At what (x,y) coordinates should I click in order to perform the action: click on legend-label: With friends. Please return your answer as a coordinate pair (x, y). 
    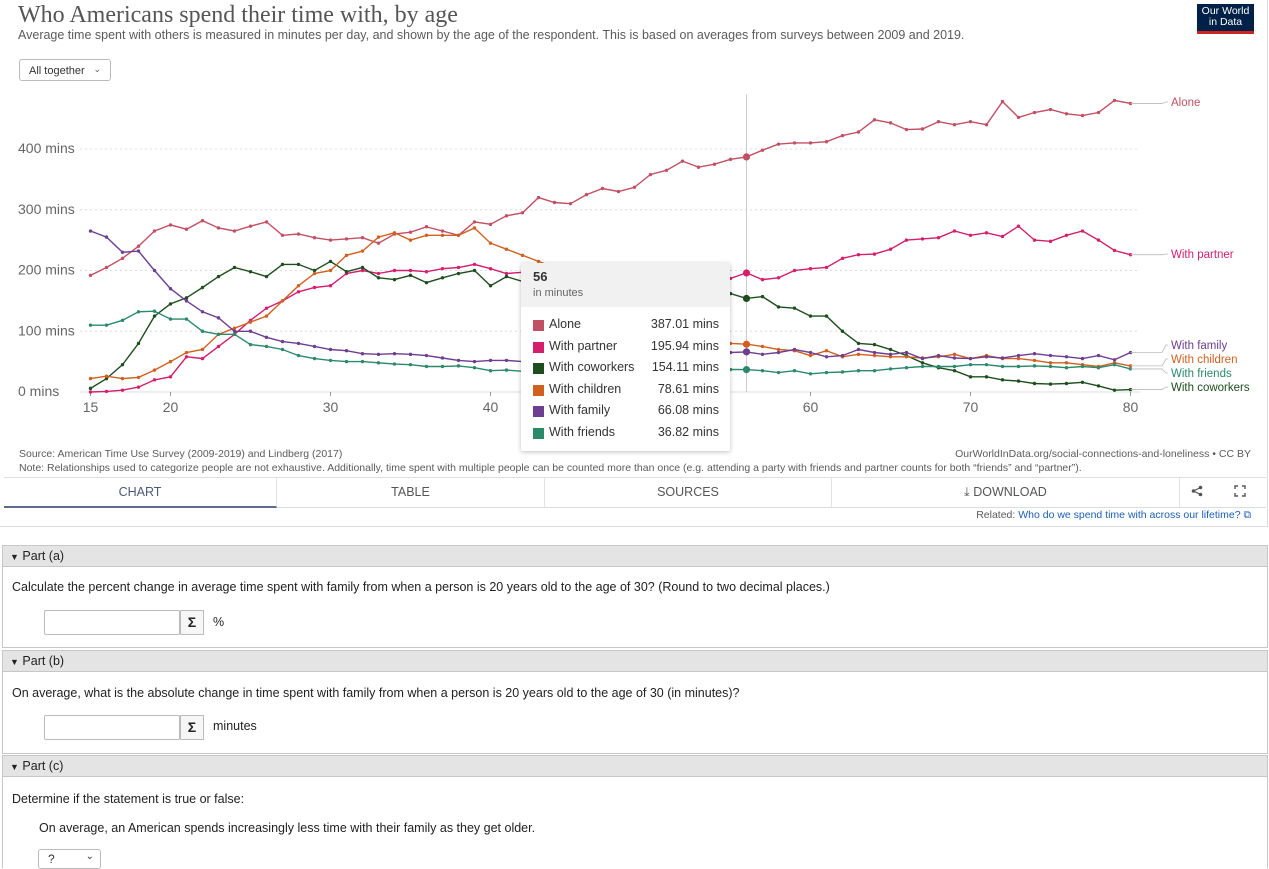
    Looking at the image, I should click on (1201, 374).